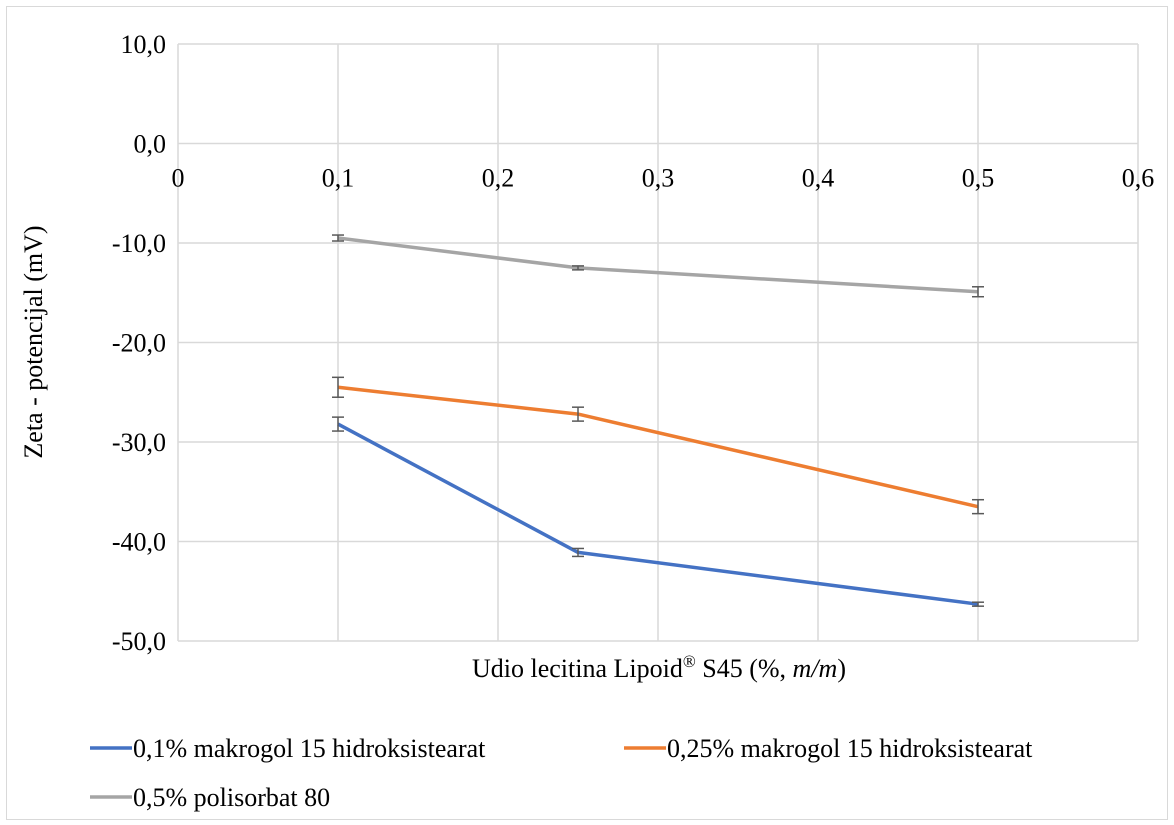 The width and height of the screenshot is (1174, 825). What do you see at coordinates (818, 178) in the screenshot?
I see `x-tick-label: 0,4` at bounding box center [818, 178].